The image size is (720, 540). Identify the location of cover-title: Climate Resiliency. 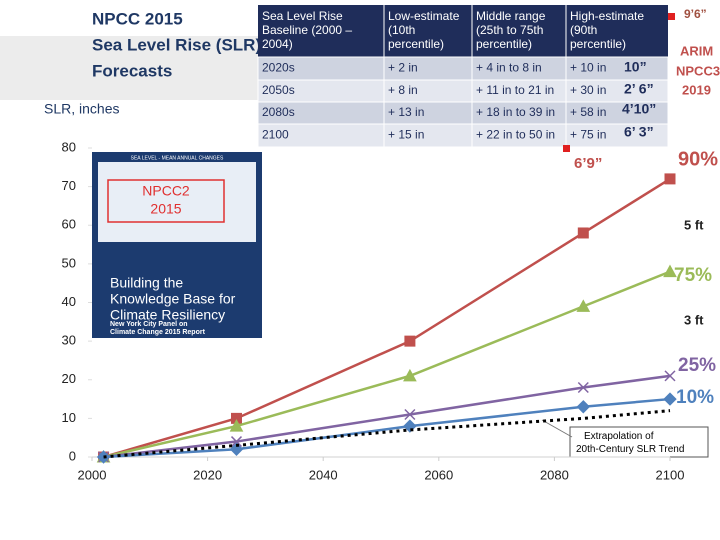
(167, 315).